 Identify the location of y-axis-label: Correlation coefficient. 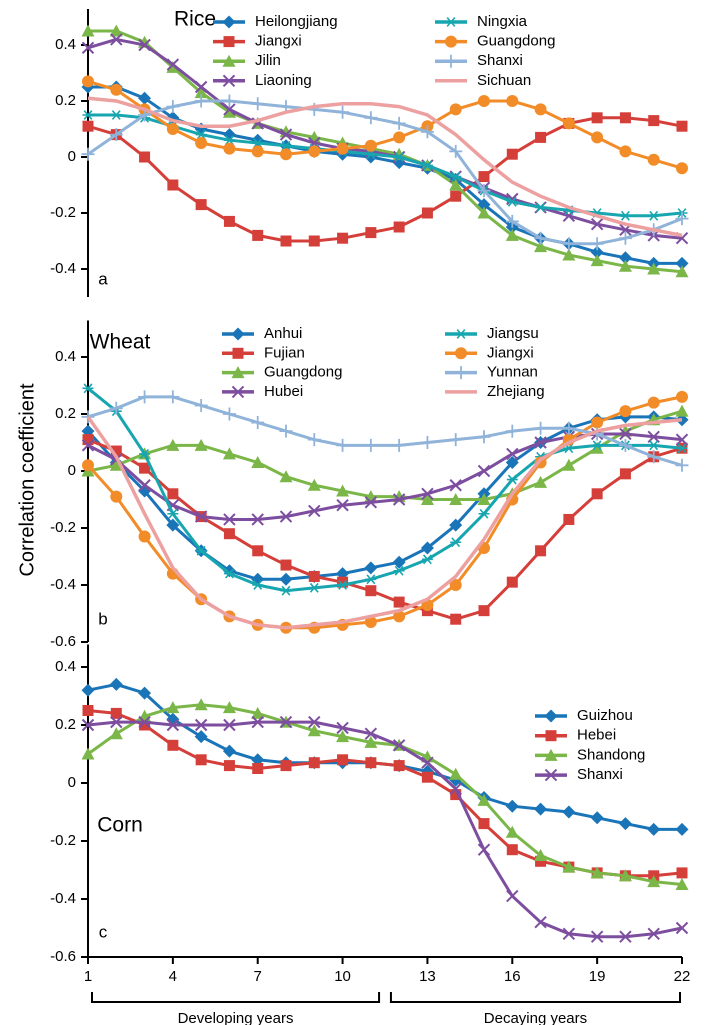
(27, 480).